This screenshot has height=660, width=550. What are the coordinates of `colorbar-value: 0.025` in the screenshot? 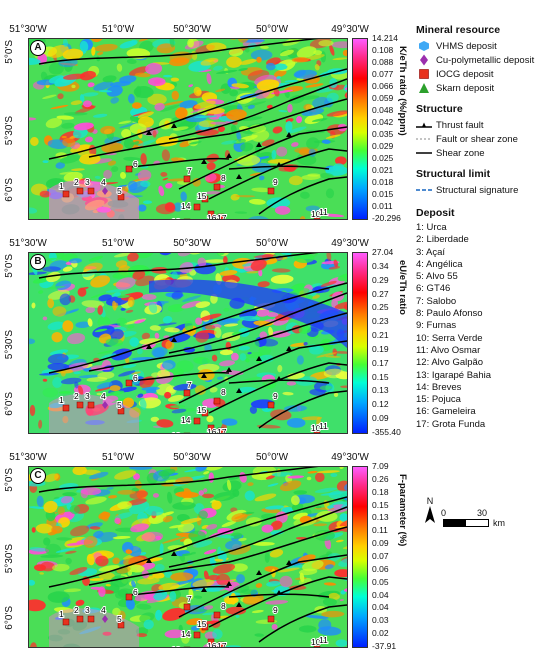 It's located at (382, 158).